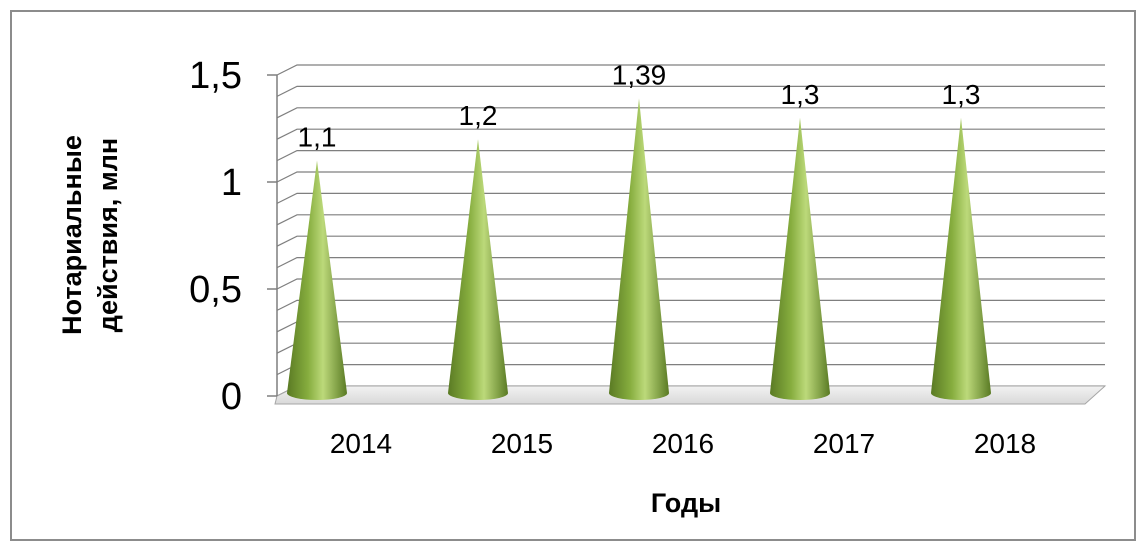 This screenshot has height=553, width=1148. Describe the element at coordinates (215, 76) in the screenshot. I see `y-tick-label: 1,5` at that location.